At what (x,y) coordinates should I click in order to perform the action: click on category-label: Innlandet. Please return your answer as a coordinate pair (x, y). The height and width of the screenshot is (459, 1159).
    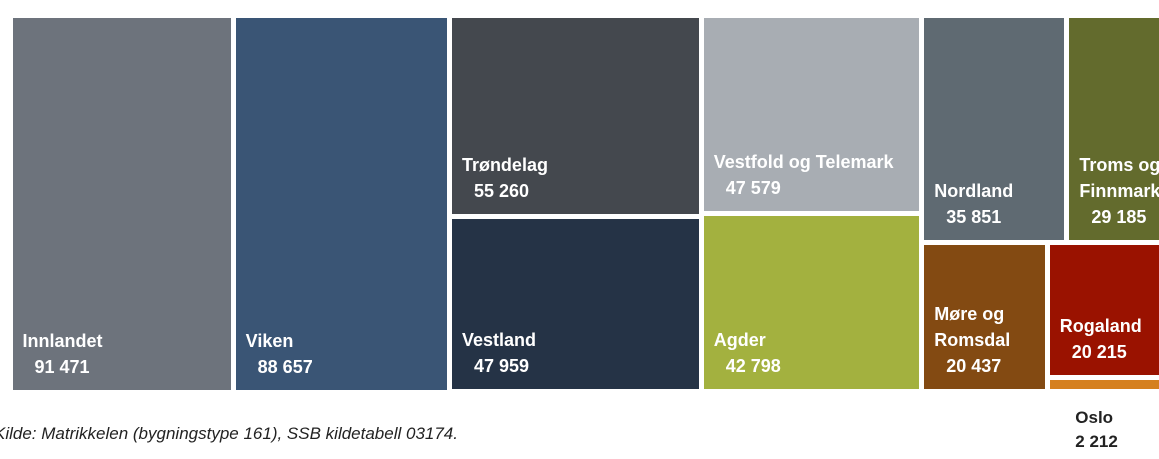
    Looking at the image, I should click on (62, 340).